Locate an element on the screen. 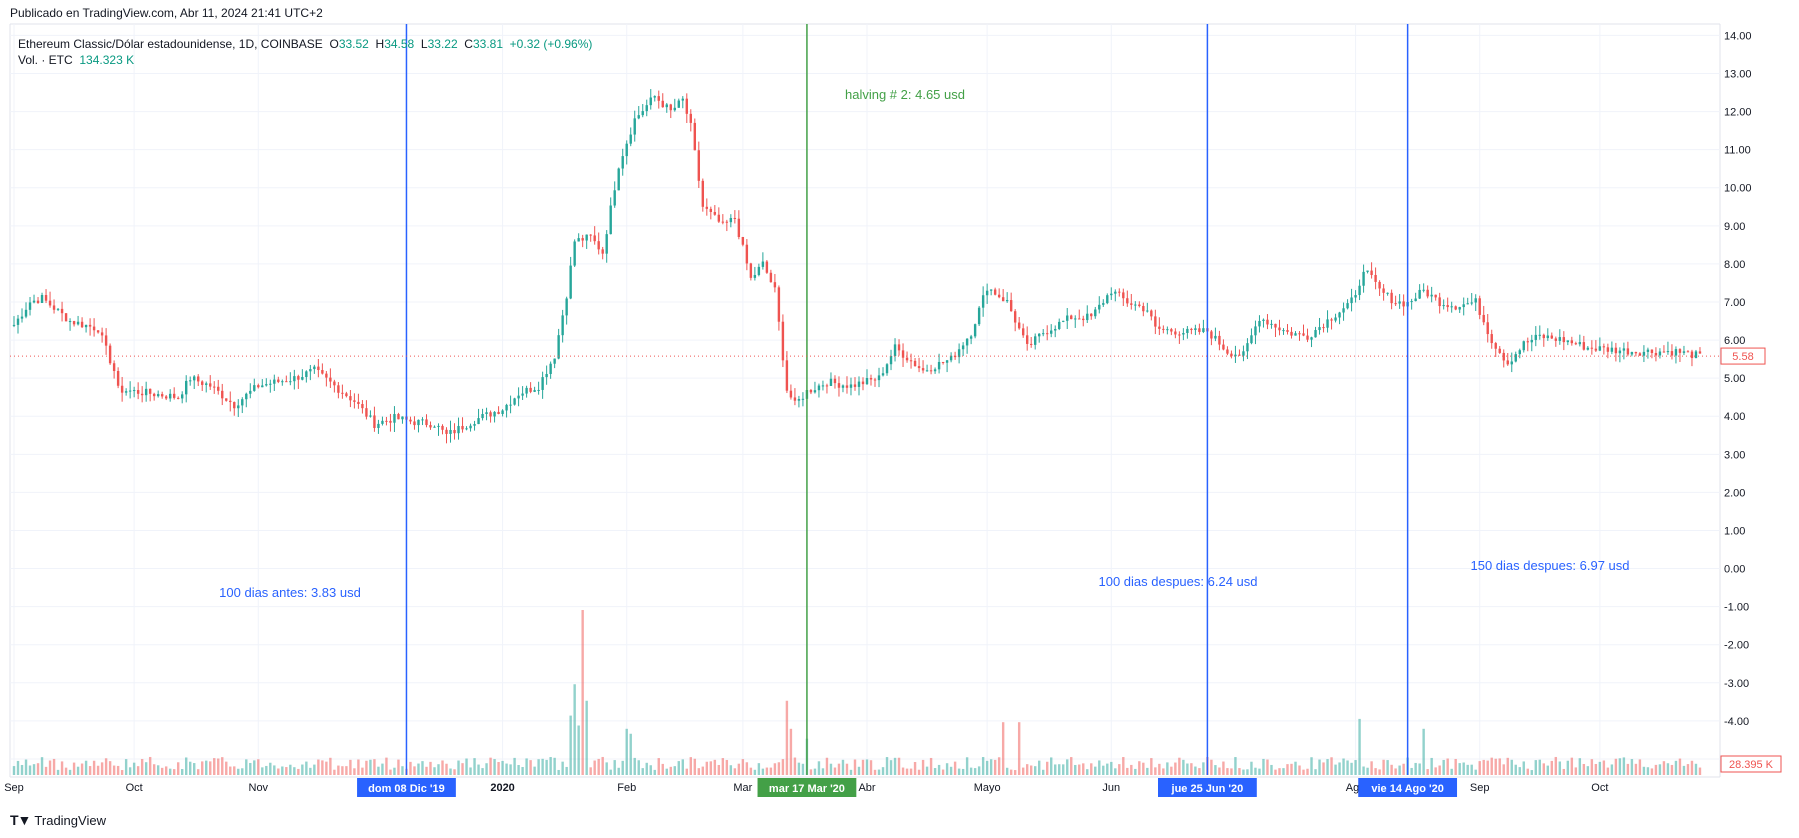 The width and height of the screenshot is (1799, 838). y-tick-label: 7.00 is located at coordinates (1734, 303).